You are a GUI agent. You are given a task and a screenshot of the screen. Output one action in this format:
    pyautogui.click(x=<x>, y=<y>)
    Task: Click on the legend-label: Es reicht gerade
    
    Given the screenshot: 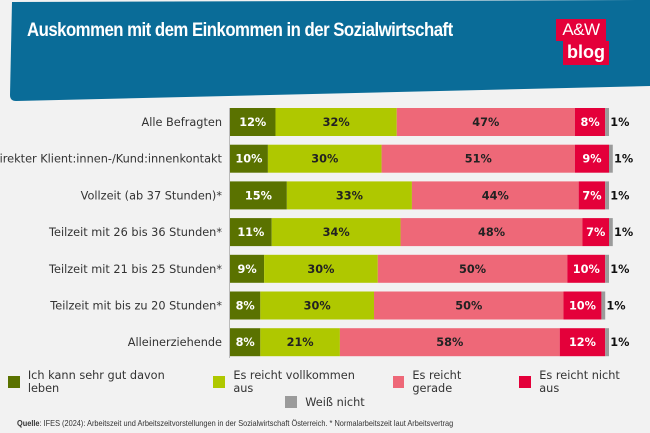 What is the action you would take?
    pyautogui.click(x=437, y=382)
    